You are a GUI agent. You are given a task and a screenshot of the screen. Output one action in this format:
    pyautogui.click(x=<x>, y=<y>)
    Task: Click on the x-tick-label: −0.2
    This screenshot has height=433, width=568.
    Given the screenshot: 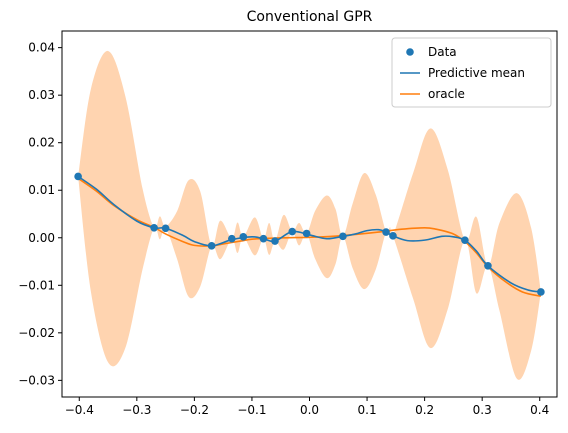 What is the action you would take?
    pyautogui.click(x=194, y=410)
    